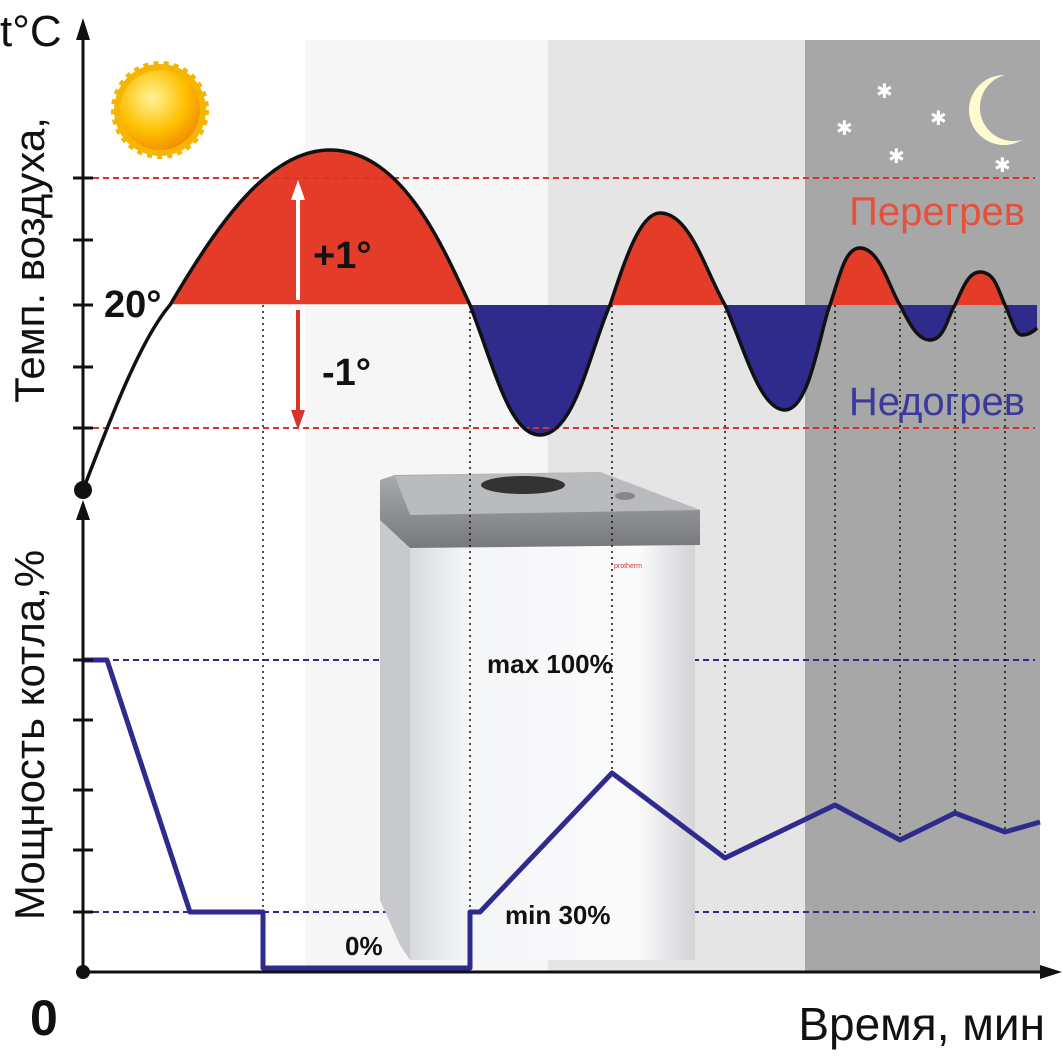 Image resolution: width=1063 pixels, height=1058 pixels. Describe the element at coordinates (342, 256) in the screenshot. I see `plus-label: +1°` at that location.